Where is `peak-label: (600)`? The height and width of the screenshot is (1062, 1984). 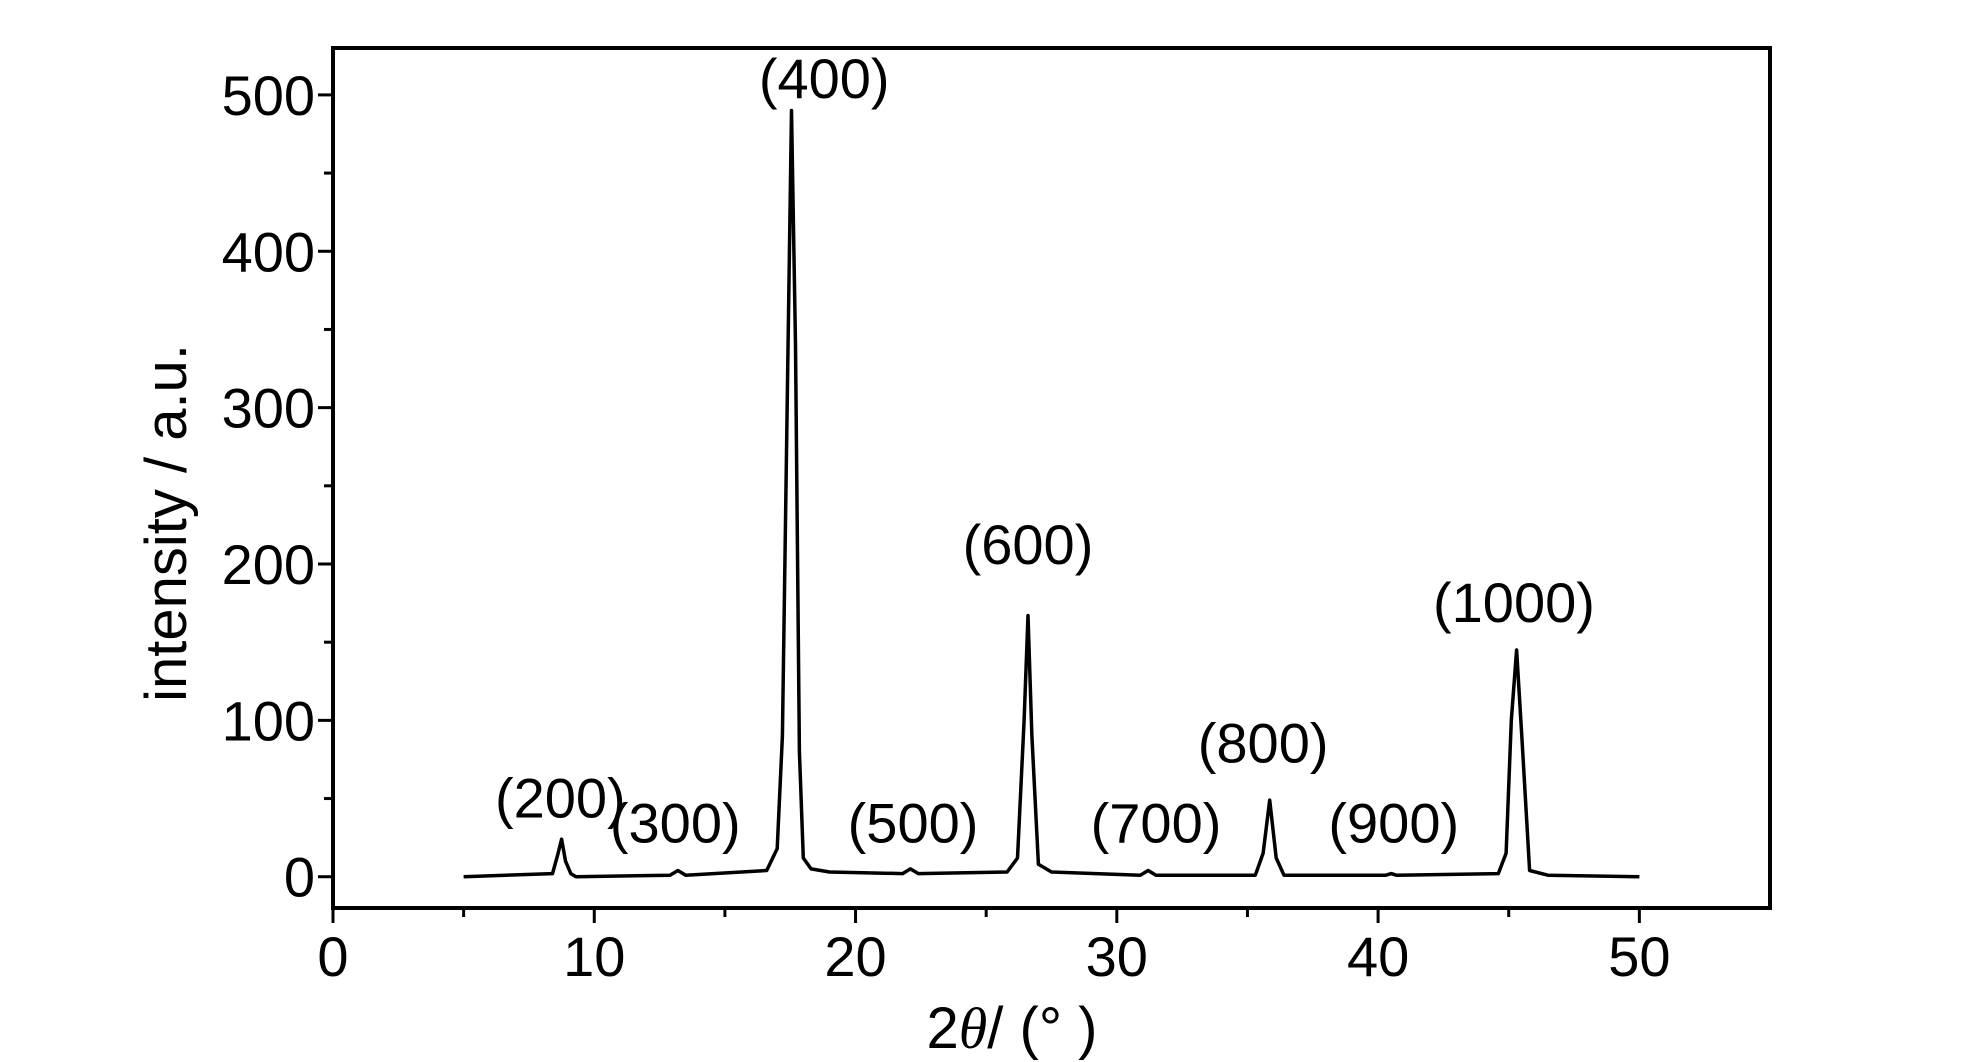
peak-label: (600) is located at coordinates (1028, 544).